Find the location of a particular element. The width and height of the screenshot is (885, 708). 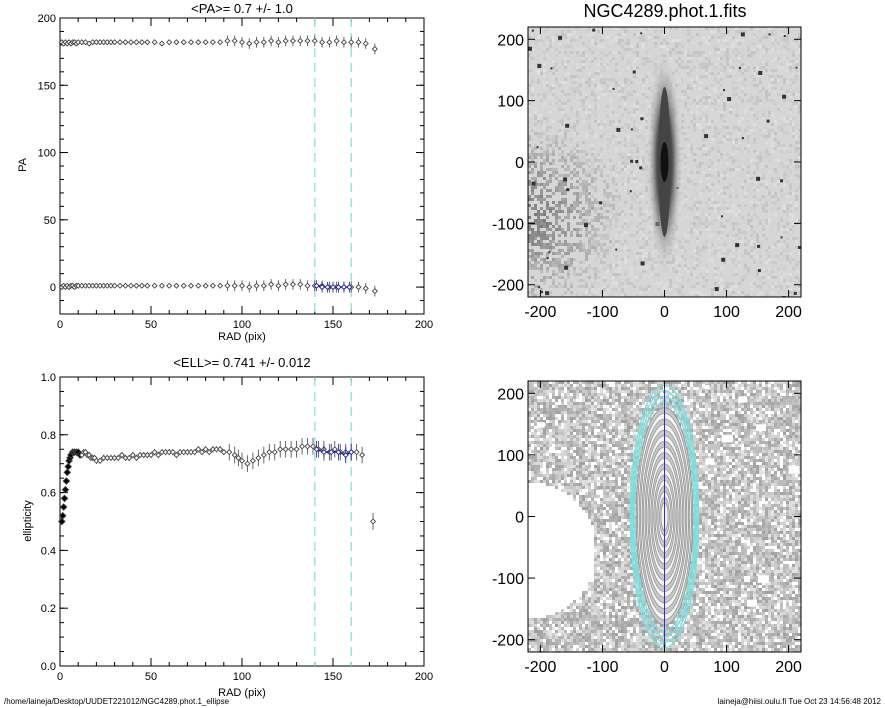

y-tick-label: 50 is located at coordinates (50, 221).